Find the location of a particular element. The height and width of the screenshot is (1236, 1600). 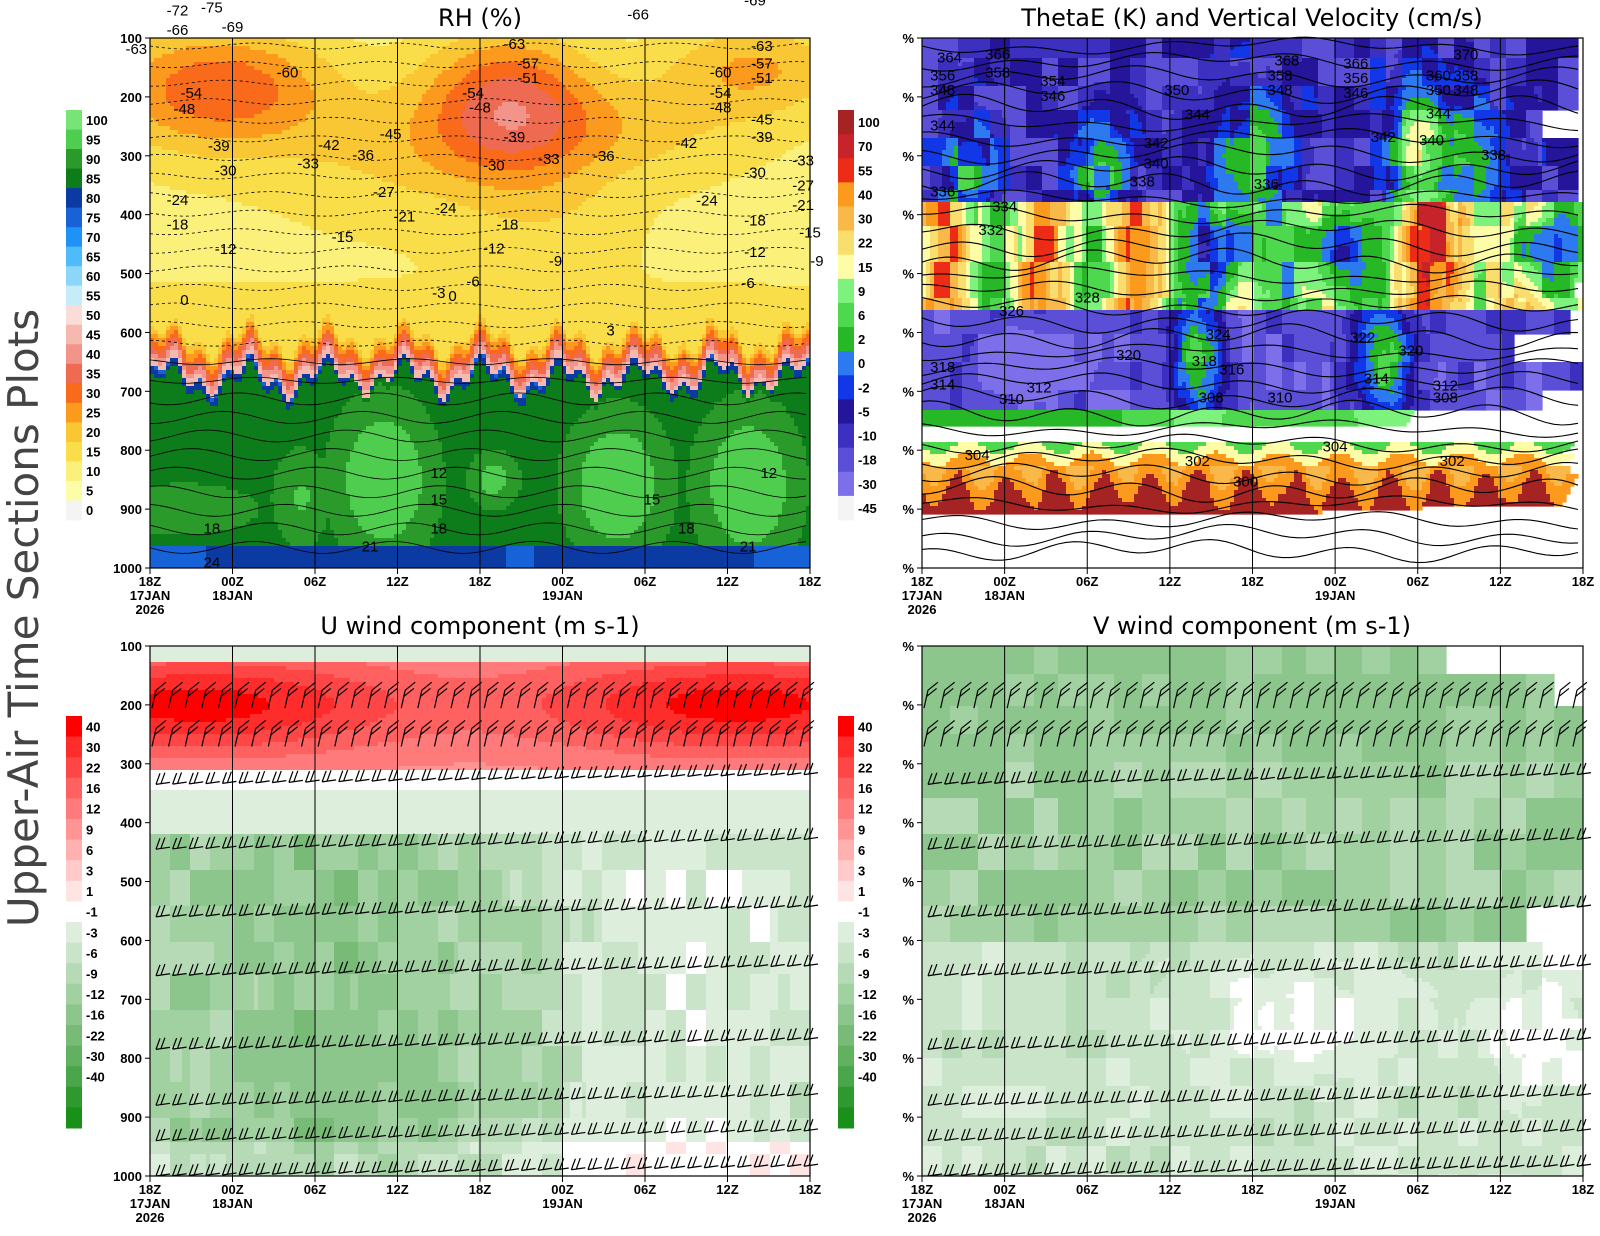

contour-line is located at coordinates (478, 343).